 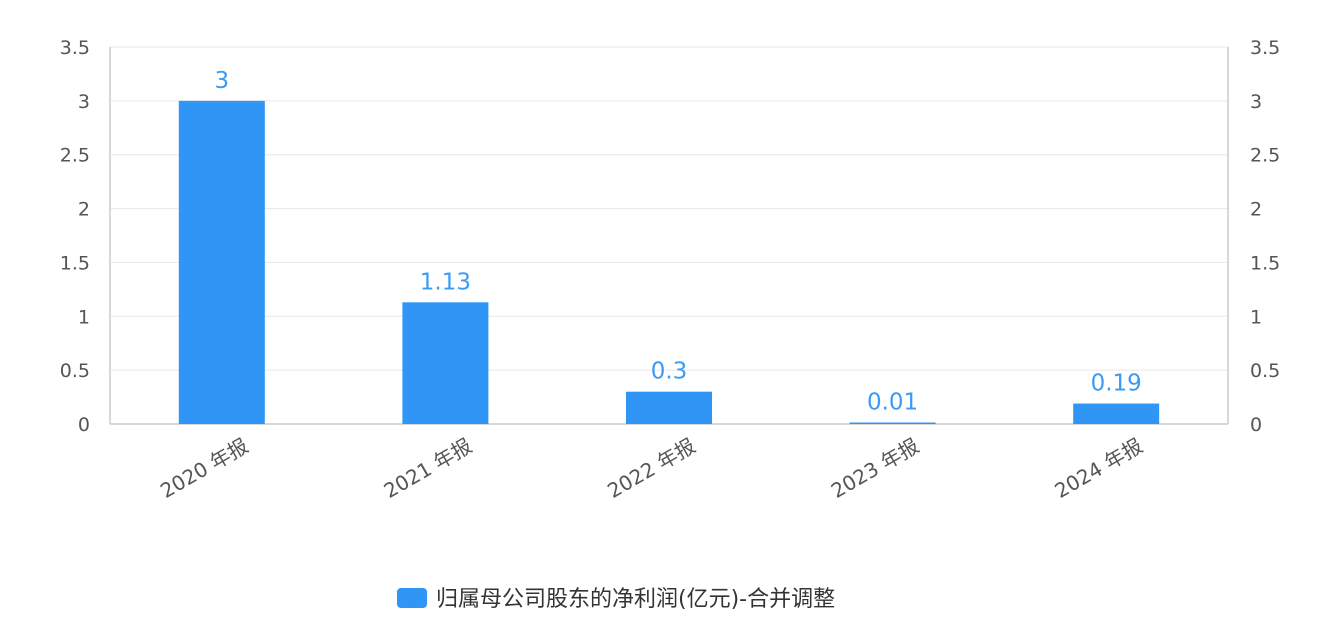 I want to click on x-tick-label: 2021 年报, so click(x=428, y=468).